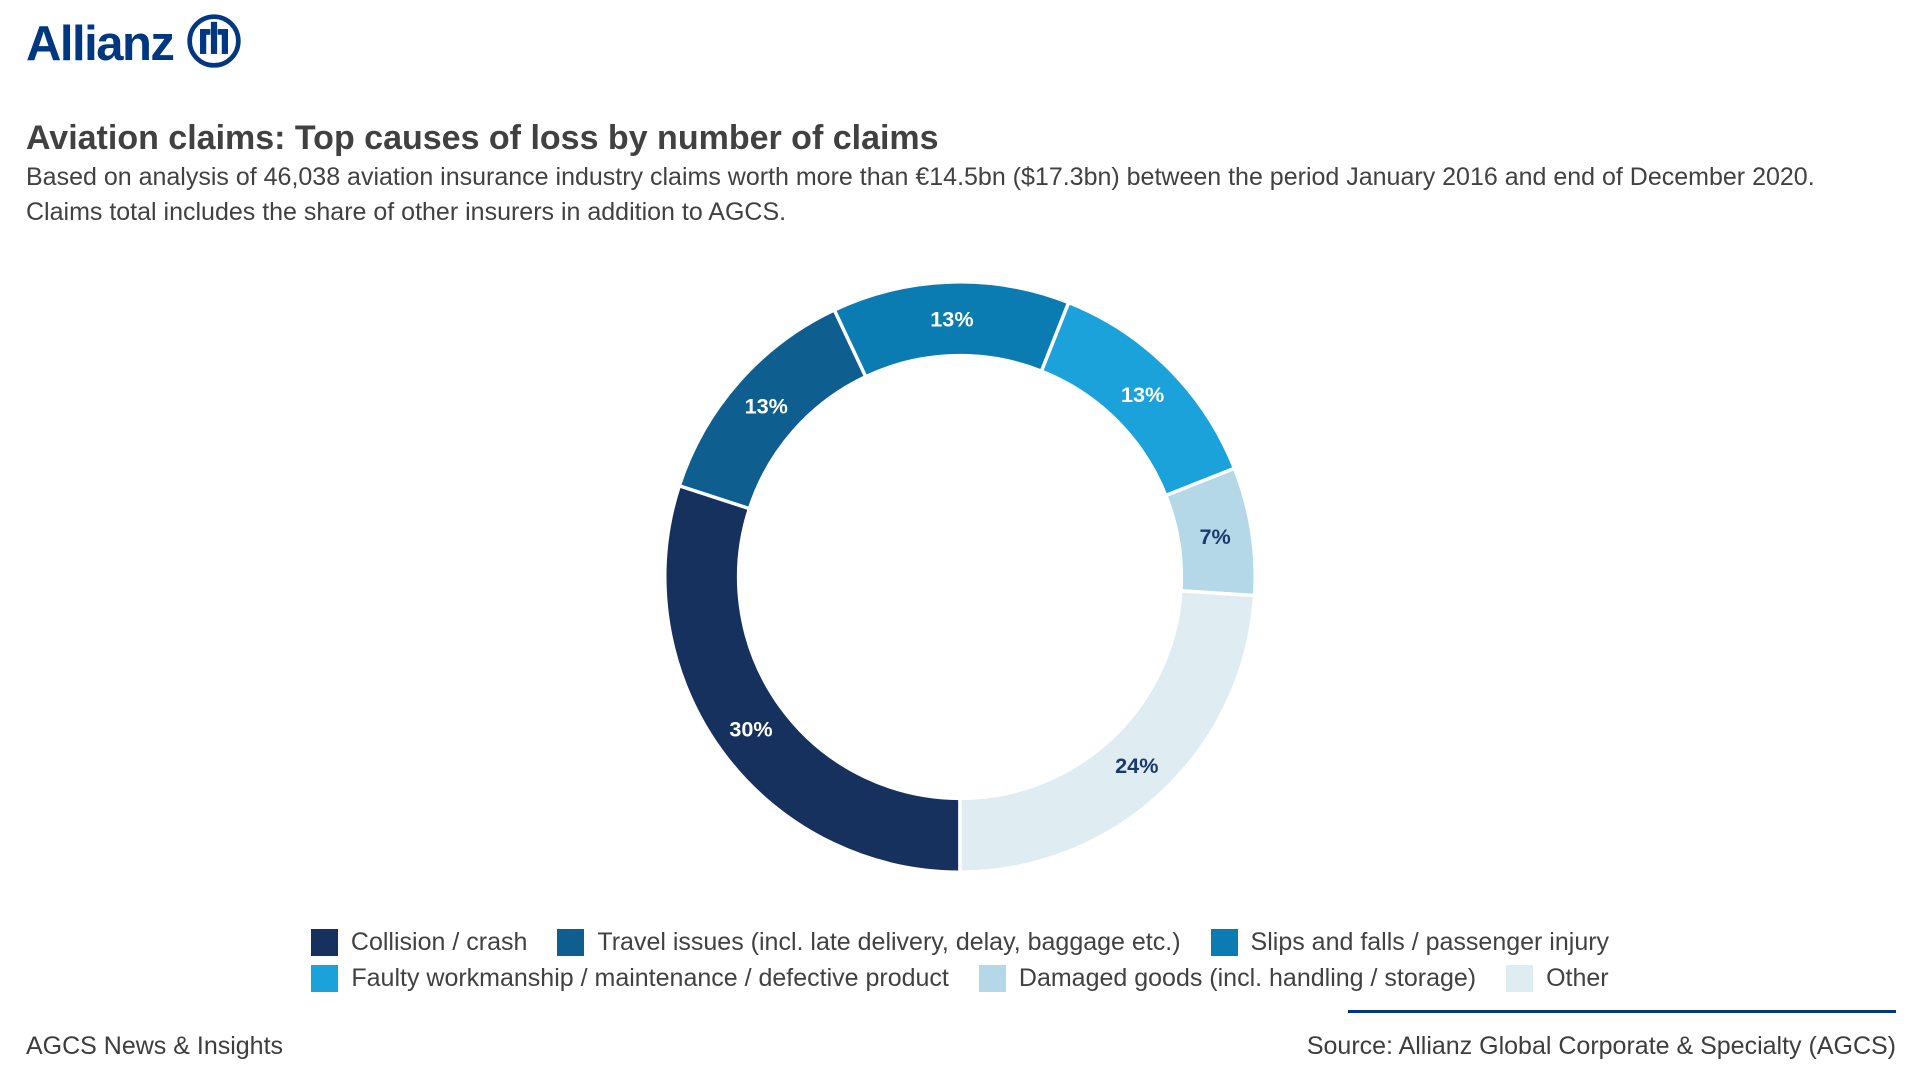 The image size is (1920, 1080). I want to click on legend-label: Other, so click(1577, 978).